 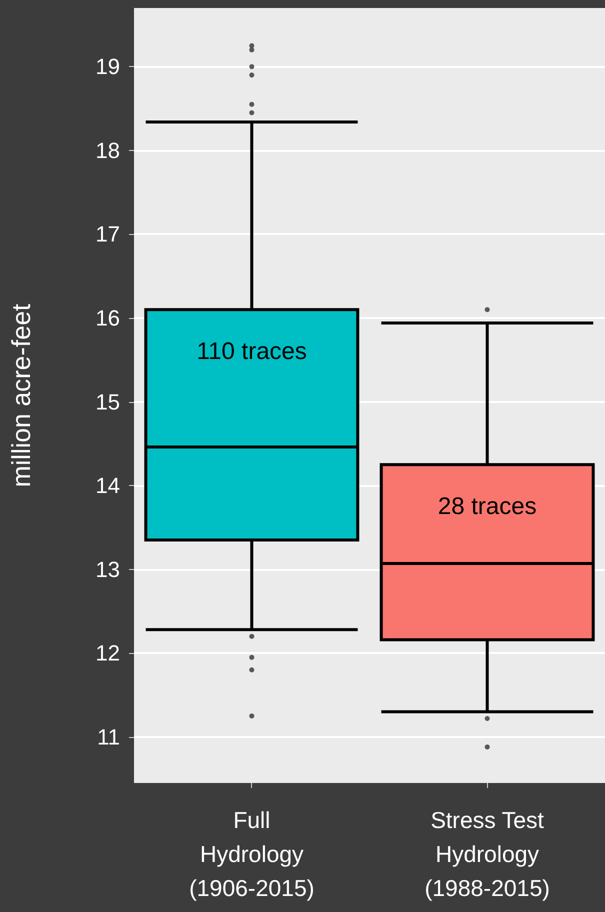 I want to click on y-tick-label: 14, so click(x=108, y=485).